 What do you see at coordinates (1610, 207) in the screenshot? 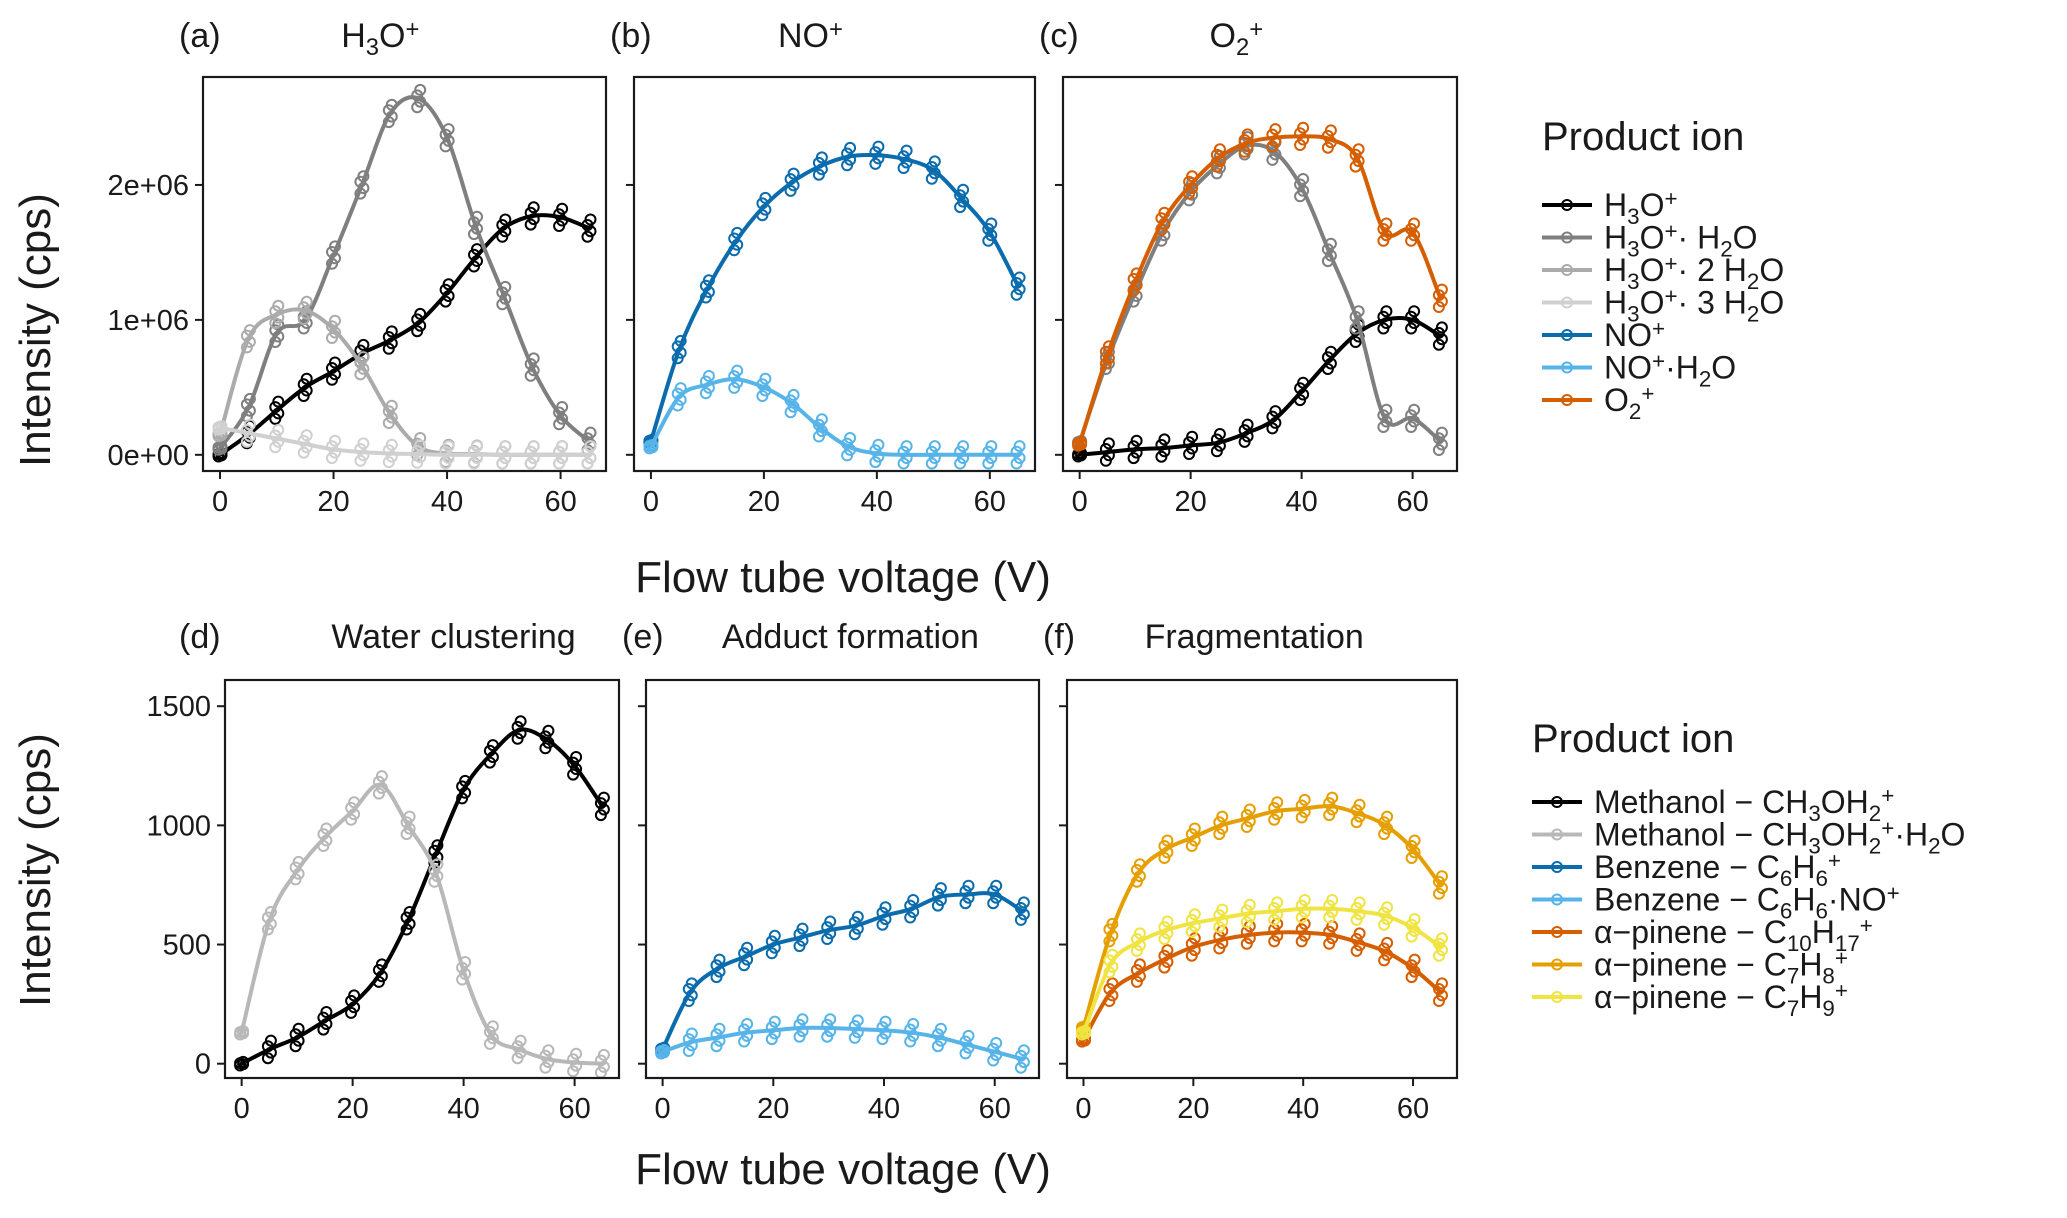
I see `legend-item: H3O+` at bounding box center [1610, 207].